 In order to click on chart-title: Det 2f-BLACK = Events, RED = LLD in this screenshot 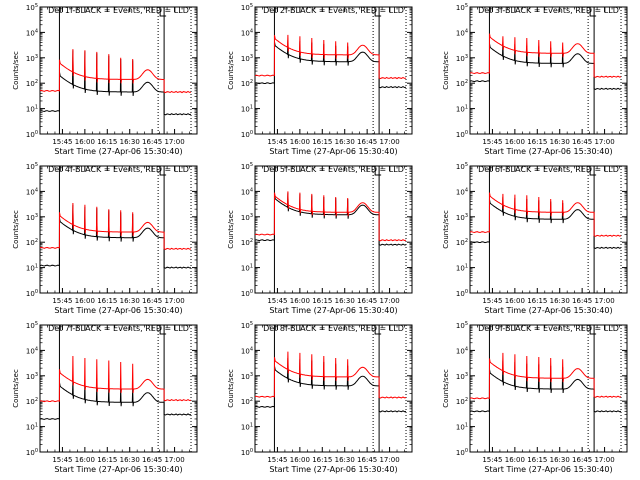, I will do `click(333, 10)`.